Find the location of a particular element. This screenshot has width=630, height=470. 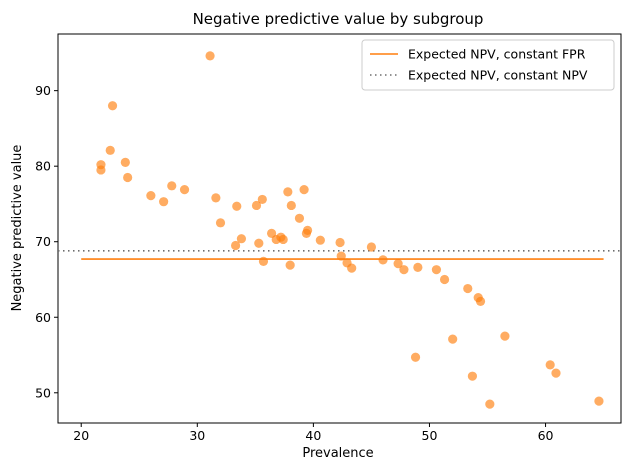

y-tick-label: 90 is located at coordinates (43, 90).